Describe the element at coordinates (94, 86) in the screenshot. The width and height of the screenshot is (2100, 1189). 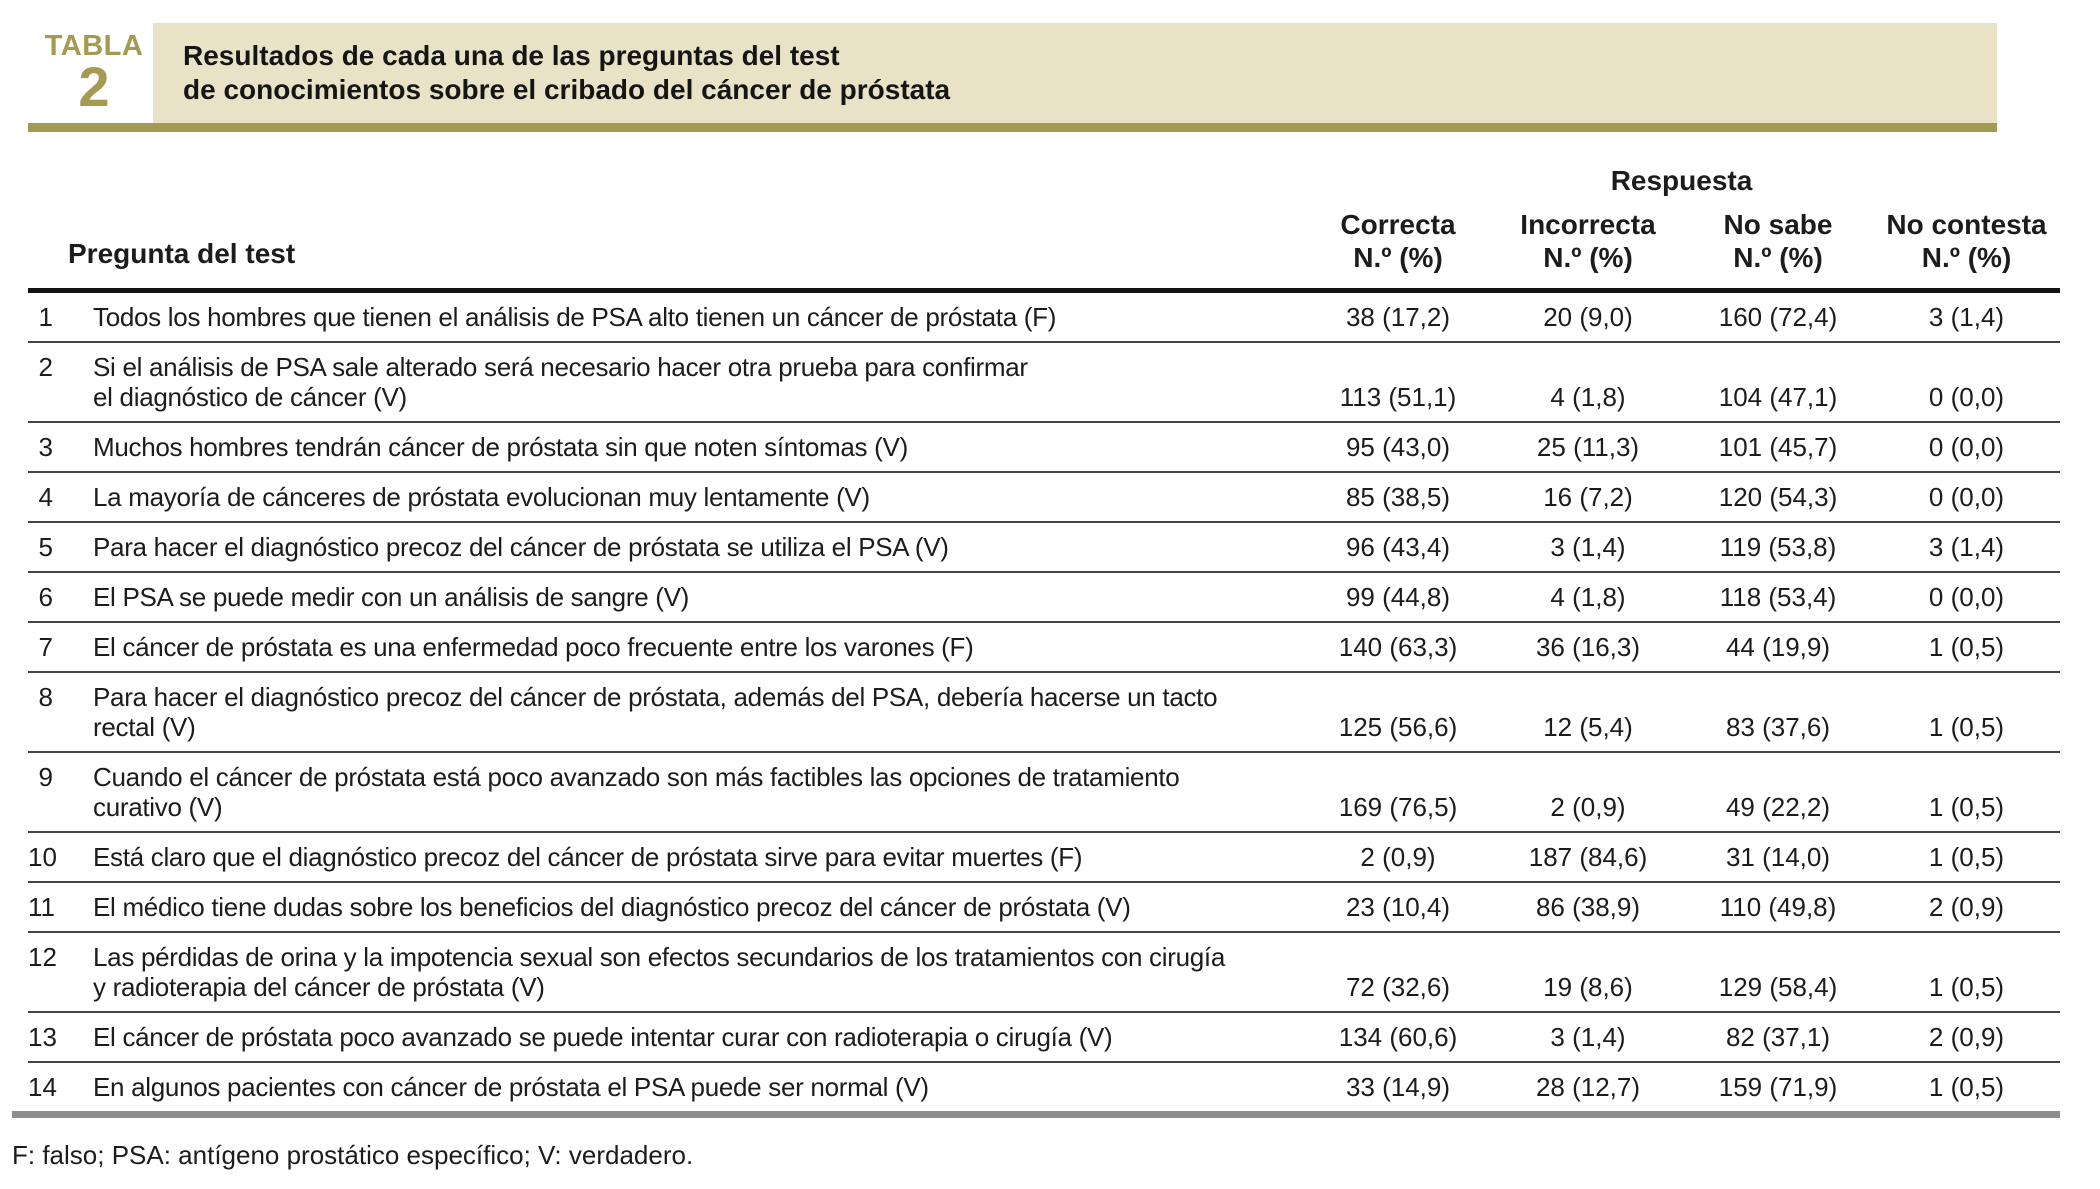
I see `table-label-number: 2` at that location.